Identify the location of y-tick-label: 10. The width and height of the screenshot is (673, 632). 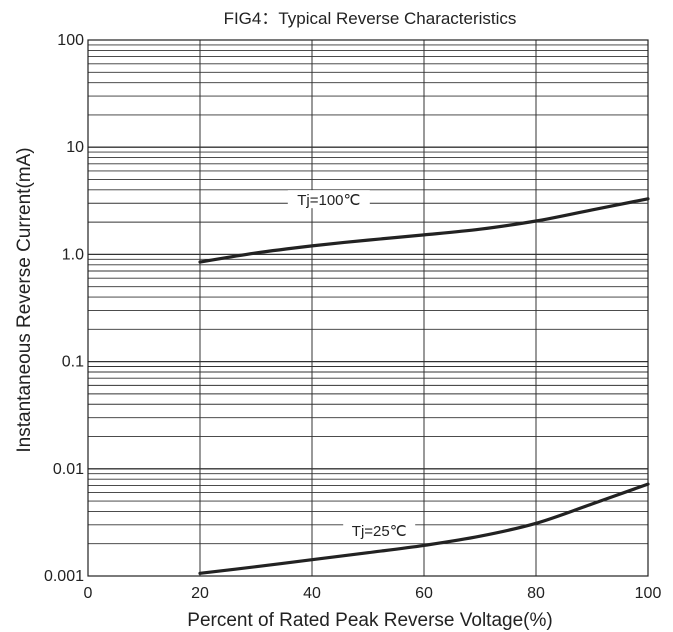
(75, 147).